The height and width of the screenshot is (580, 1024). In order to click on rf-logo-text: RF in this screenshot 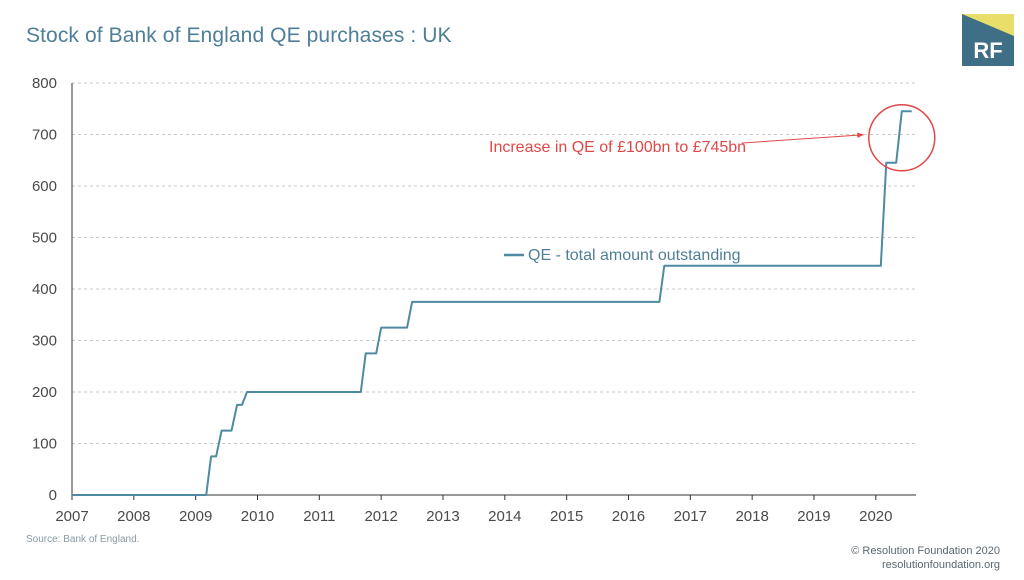, I will do `click(987, 50)`.